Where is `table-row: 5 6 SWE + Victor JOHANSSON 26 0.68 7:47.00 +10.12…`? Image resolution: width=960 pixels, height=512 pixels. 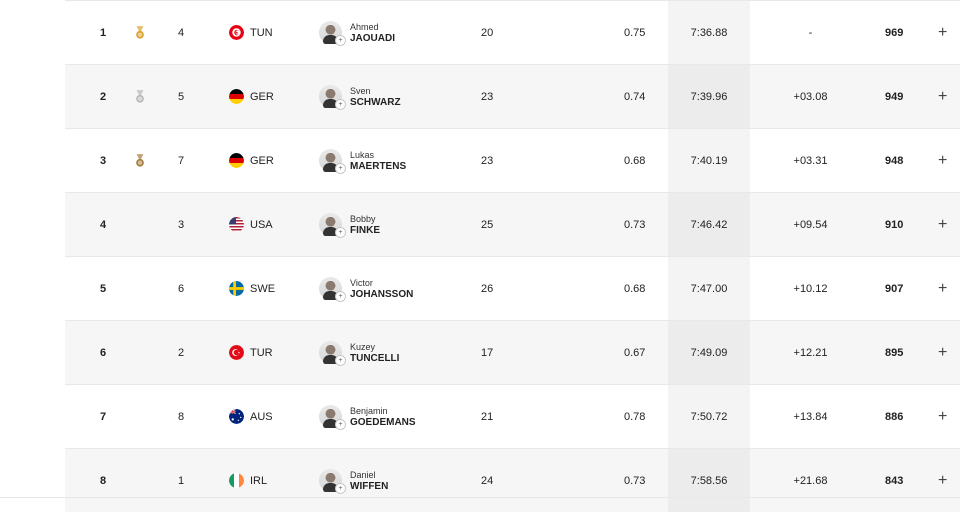
table-row: 5 6 SWE + Victor JOHANSSON 26 0.68 7:47.00 +10.12… is located at coordinates (512, 288).